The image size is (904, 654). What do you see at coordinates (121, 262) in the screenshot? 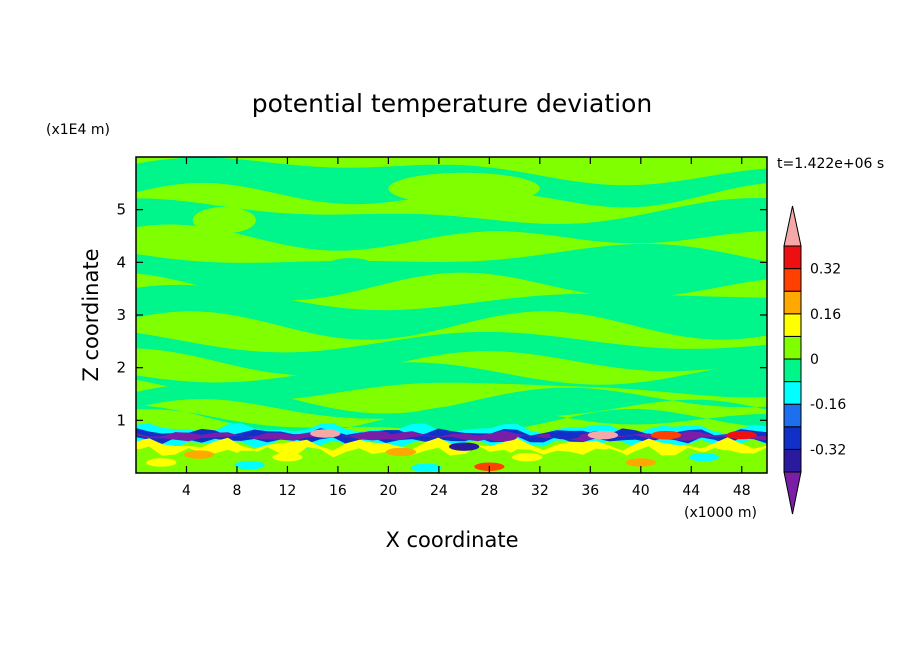
I see `y-tick-label: 4` at bounding box center [121, 262].